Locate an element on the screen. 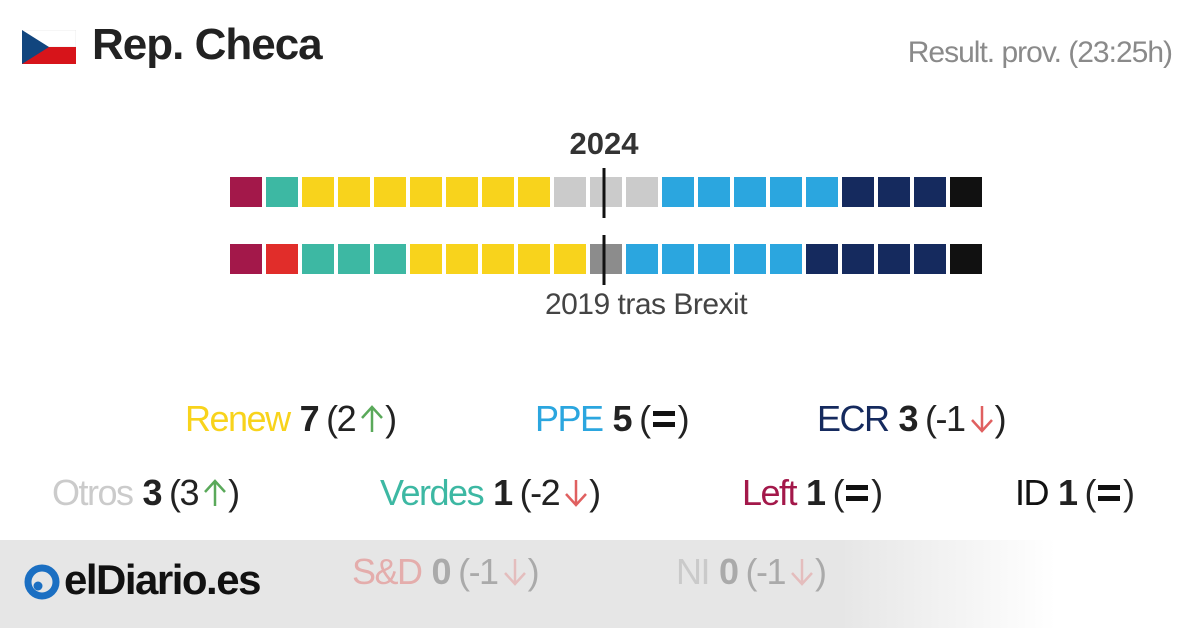 The width and height of the screenshot is (1200, 628). legend-entry: PPE 5( ) is located at coordinates (612, 419).